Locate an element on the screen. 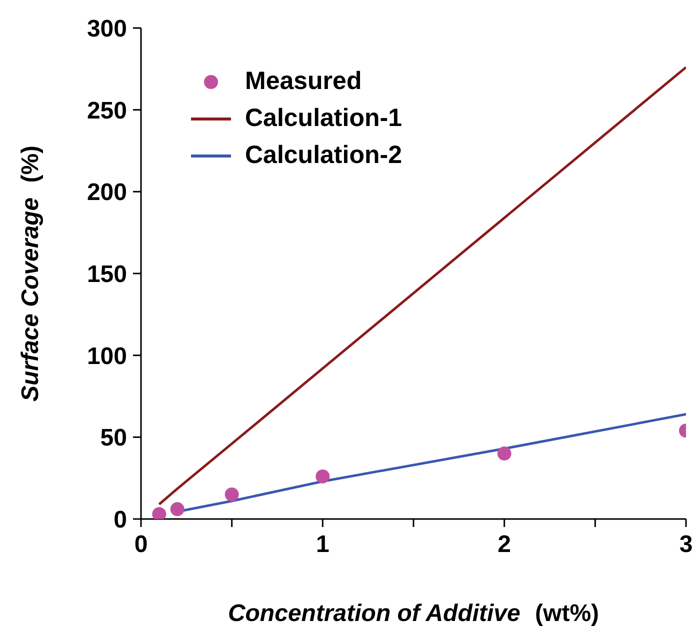 The height and width of the screenshot is (637, 695). y-tick-label: 0 is located at coordinates (120, 520).